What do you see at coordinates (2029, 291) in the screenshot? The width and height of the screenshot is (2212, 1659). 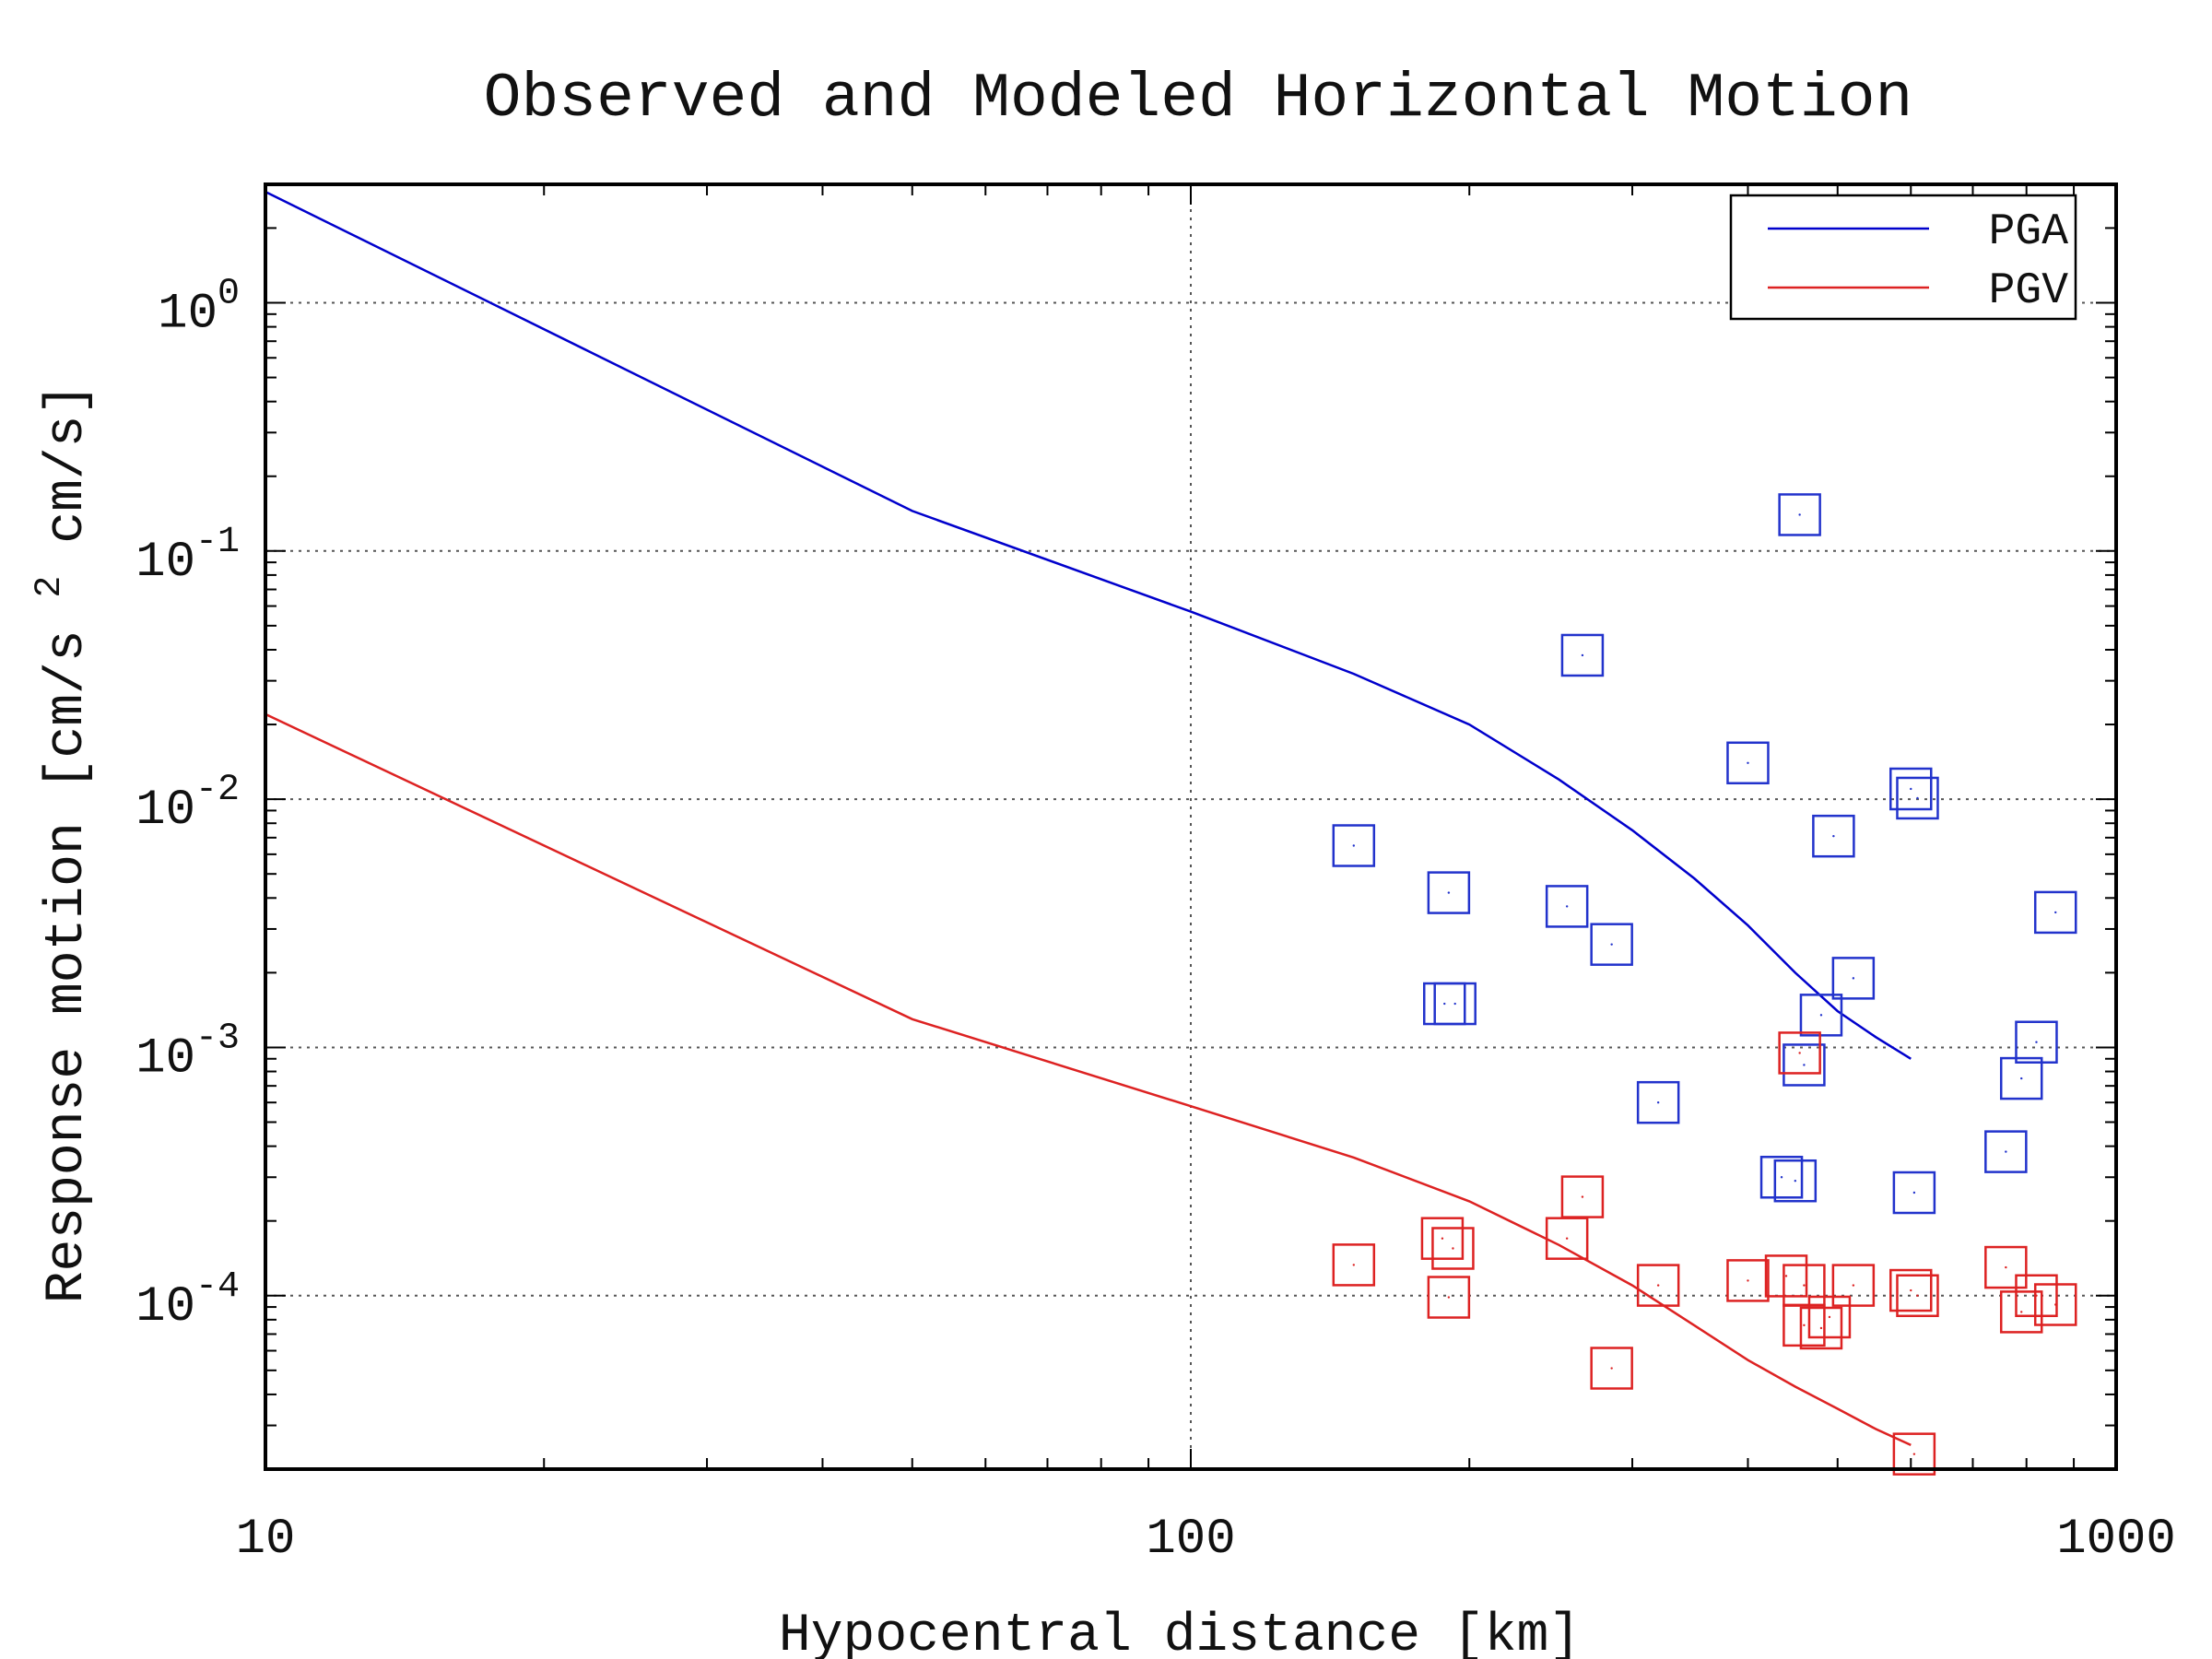 I see `legend-label-pgv: PGV` at bounding box center [2029, 291].